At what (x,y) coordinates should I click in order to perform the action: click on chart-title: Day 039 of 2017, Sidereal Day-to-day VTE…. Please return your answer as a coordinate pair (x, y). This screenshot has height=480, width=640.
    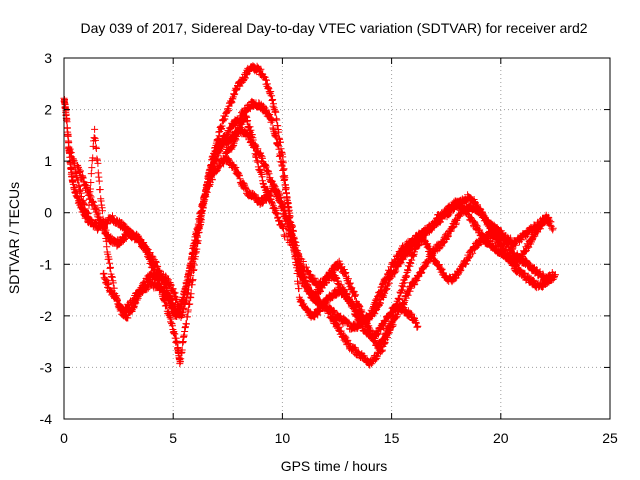
    Looking at the image, I should click on (333, 28).